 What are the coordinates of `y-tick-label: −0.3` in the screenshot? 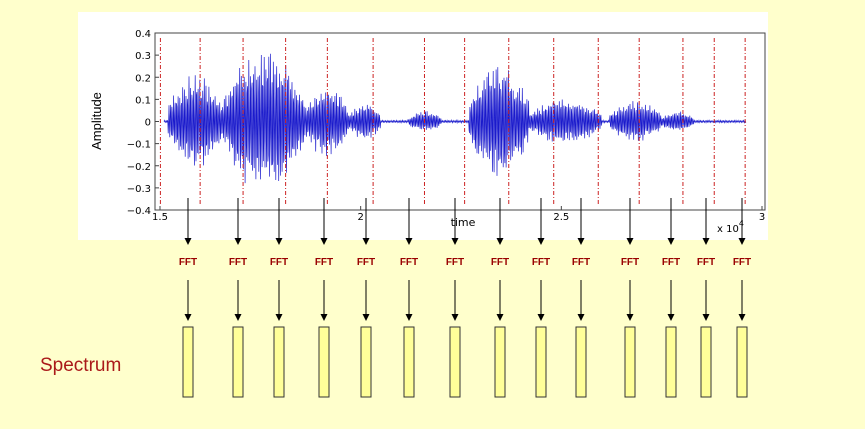 It's located at (139, 189).